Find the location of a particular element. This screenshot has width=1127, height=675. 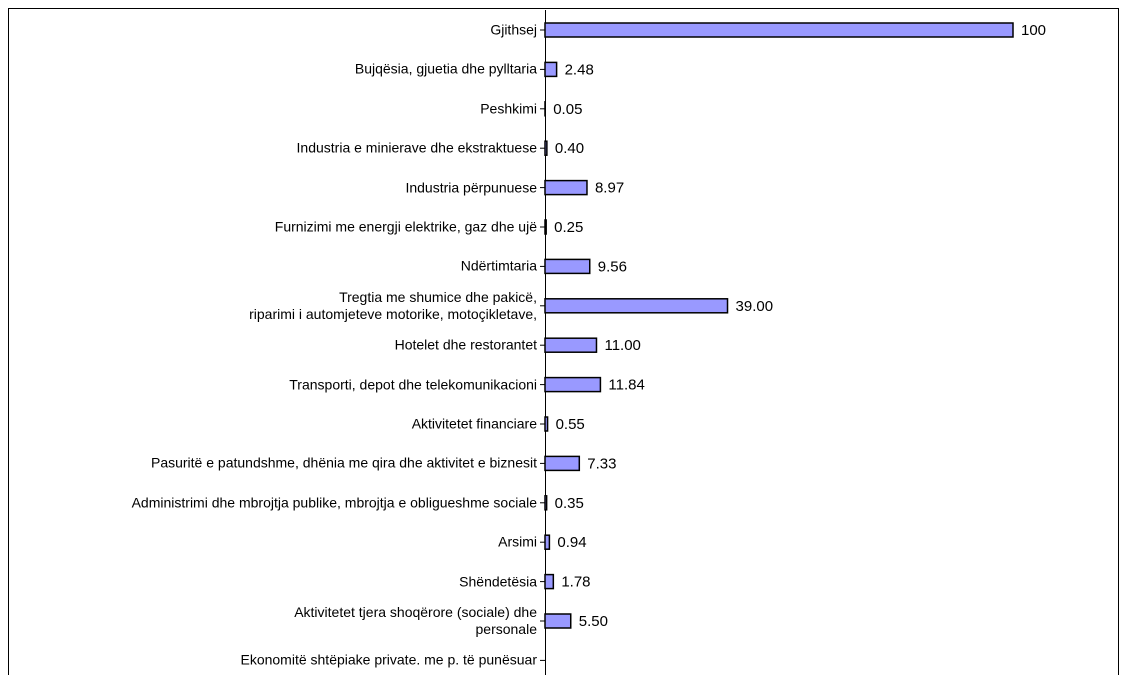

category-label: Hotelet dhe restorantet is located at coordinates (465, 344).